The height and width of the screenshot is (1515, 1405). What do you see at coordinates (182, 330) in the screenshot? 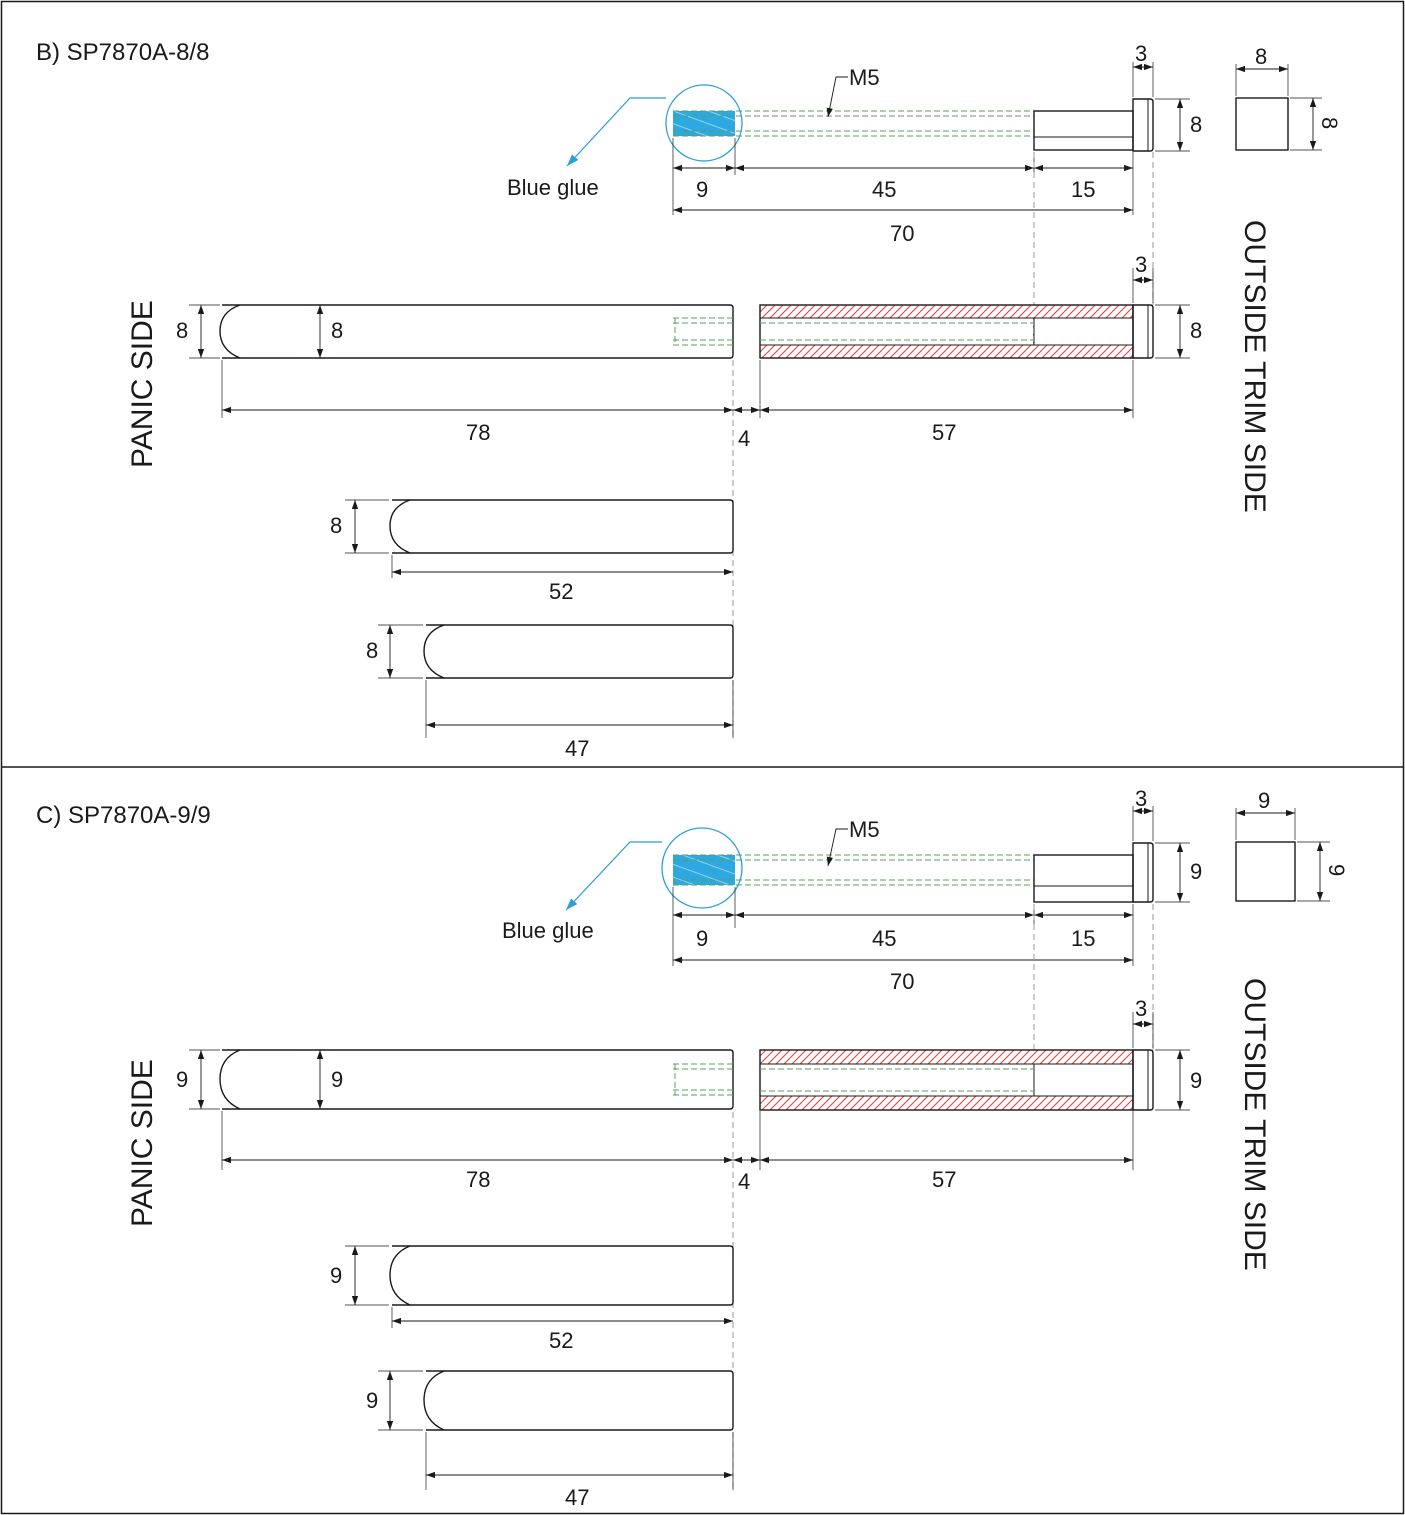
I see `panic-height-dim: 8` at bounding box center [182, 330].